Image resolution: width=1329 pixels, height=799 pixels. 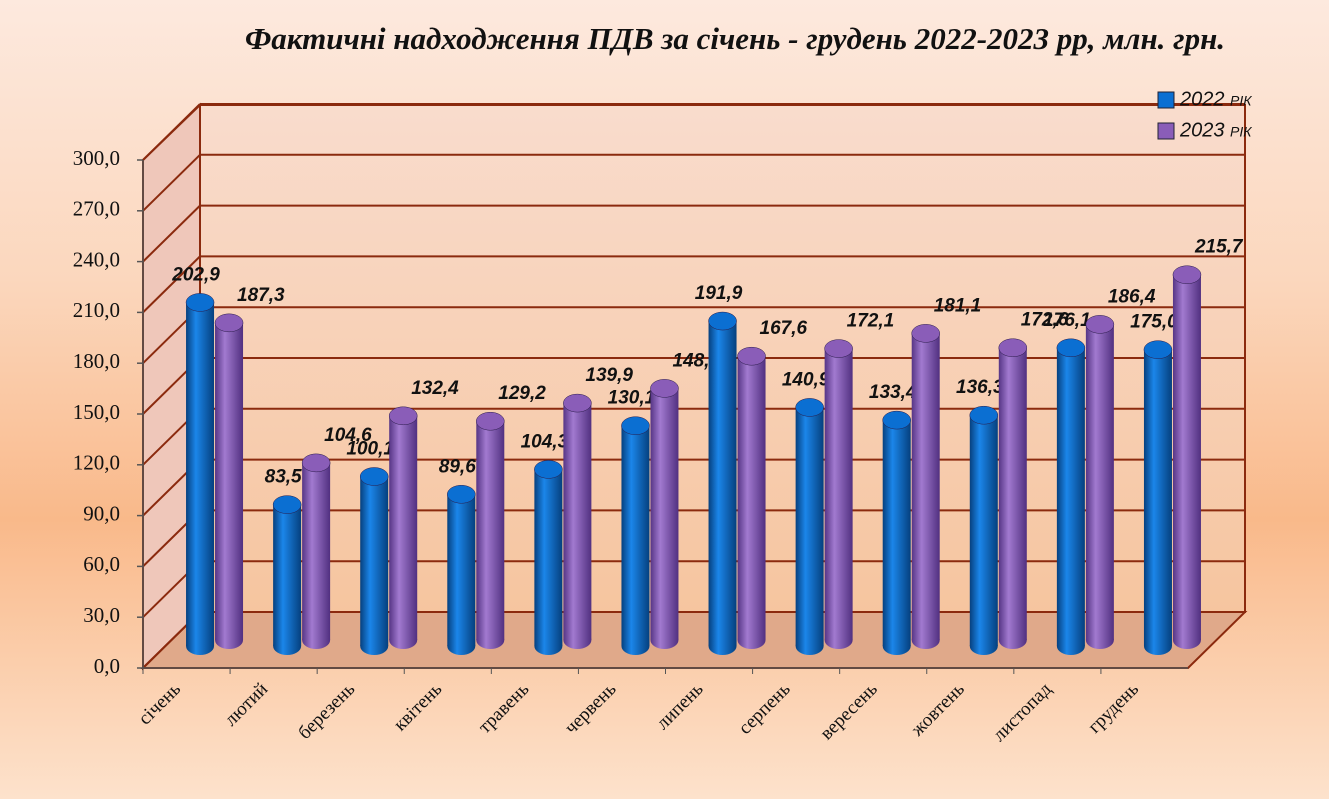 What do you see at coordinates (418, 706) in the screenshot?
I see `x-tick-label: квітень` at bounding box center [418, 706].